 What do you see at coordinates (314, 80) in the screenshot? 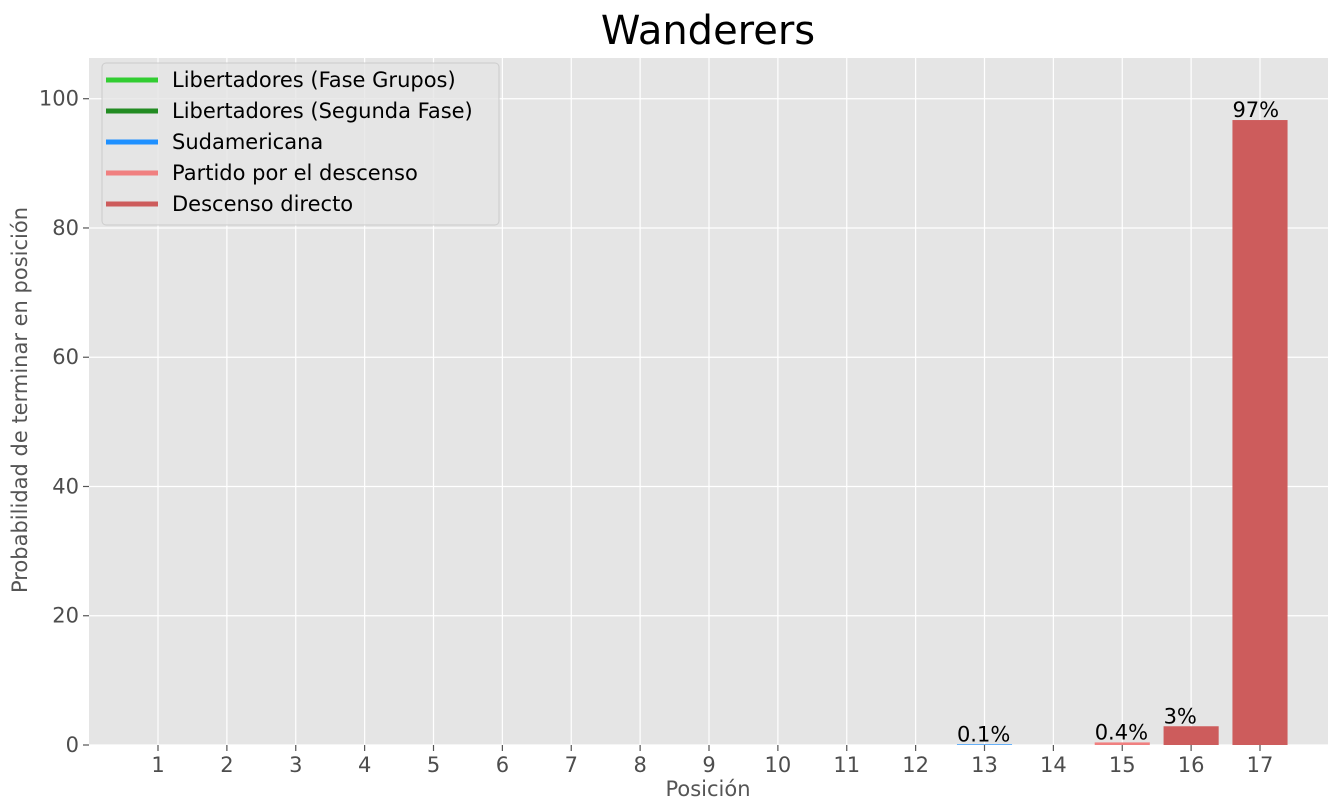
I see `legend-label: Libertadores (Fase Grupos)` at bounding box center [314, 80].